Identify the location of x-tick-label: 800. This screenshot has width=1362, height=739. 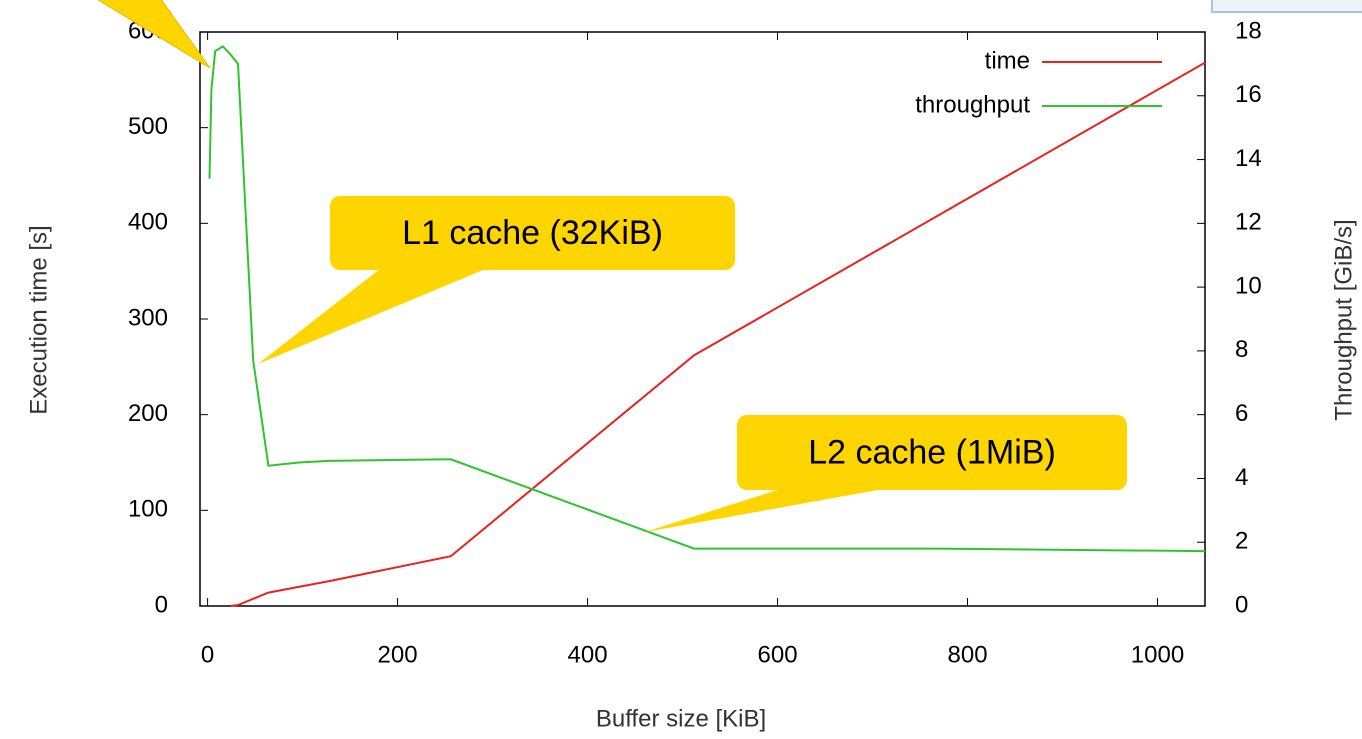
(968, 654).